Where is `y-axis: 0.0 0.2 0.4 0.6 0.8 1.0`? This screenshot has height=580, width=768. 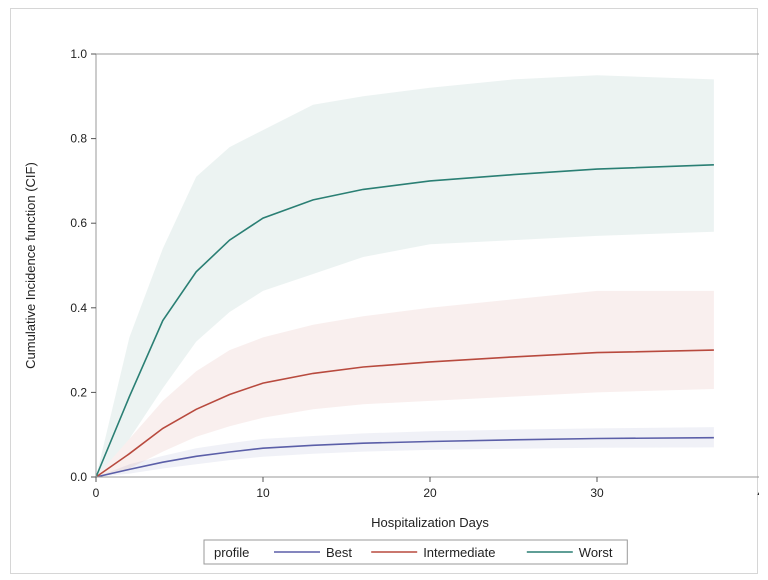 y-axis: 0.0 0.2 0.4 0.6 0.8 1.0 is located at coordinates (83, 265).